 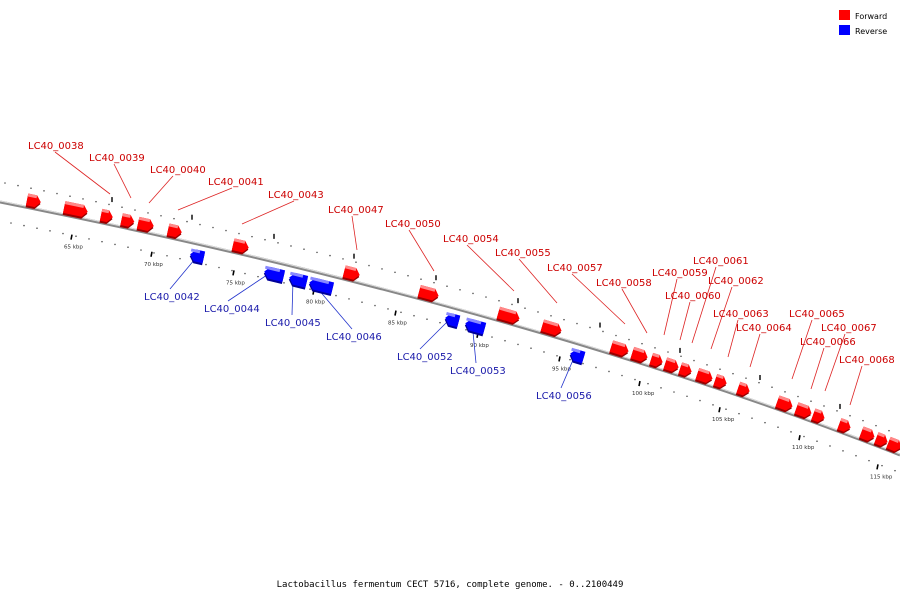 I want to click on gene-label-LC40_0041: LC40_0041, so click(x=236, y=182).